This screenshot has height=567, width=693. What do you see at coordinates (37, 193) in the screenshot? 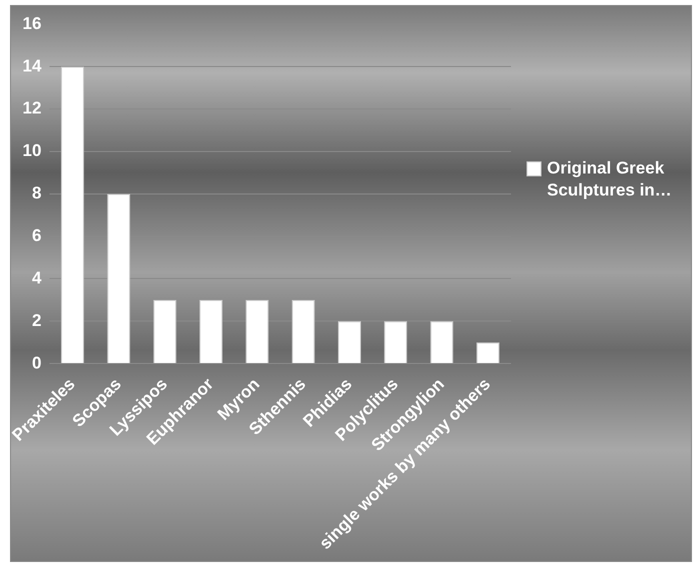
I see `y-tick-label: 8` at bounding box center [37, 193].